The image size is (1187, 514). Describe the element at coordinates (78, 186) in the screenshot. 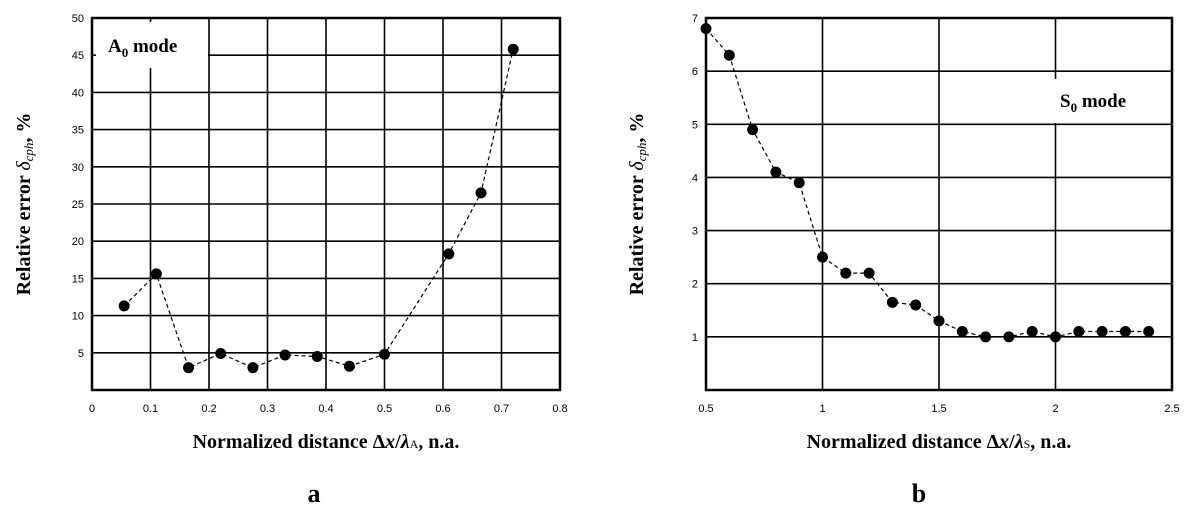

I see `chart-a-y-ticks: 5 10 15 20 25 30 35 40 45 50` at that location.